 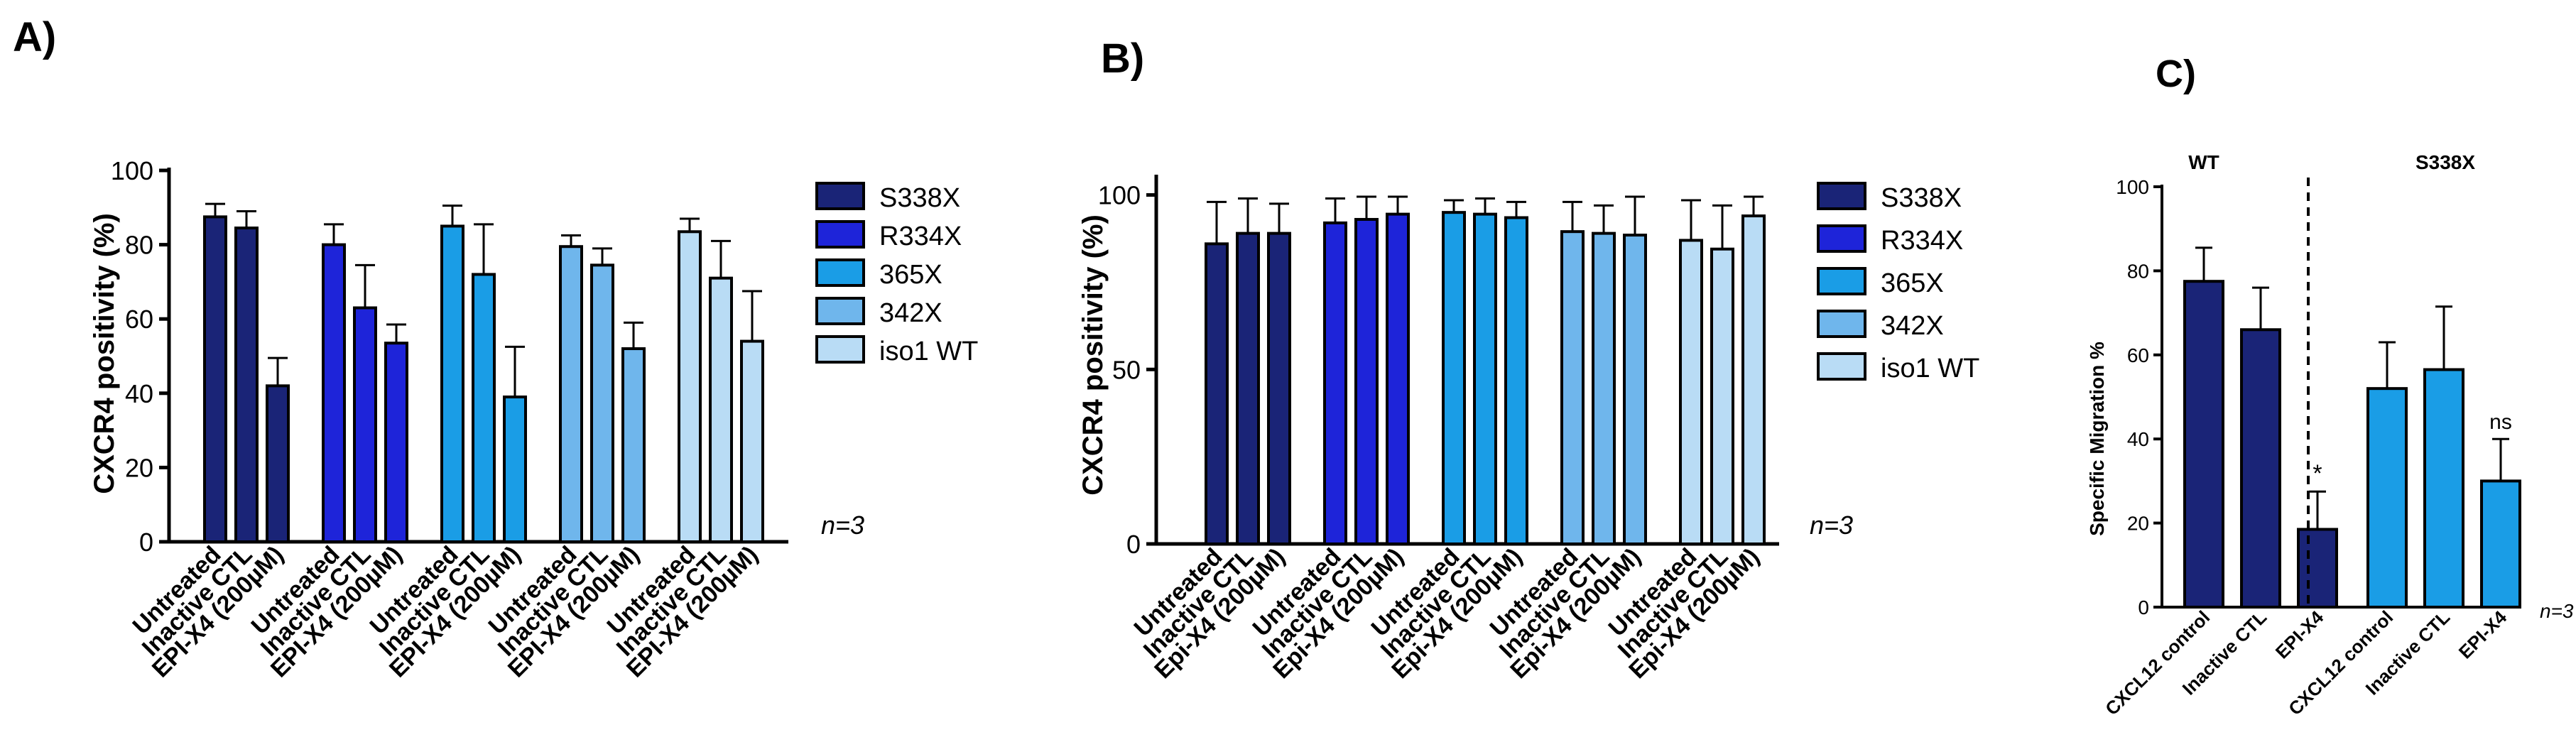 What do you see at coordinates (2352, 428) in the screenshot?
I see `panel-c-bars: * ns` at bounding box center [2352, 428].